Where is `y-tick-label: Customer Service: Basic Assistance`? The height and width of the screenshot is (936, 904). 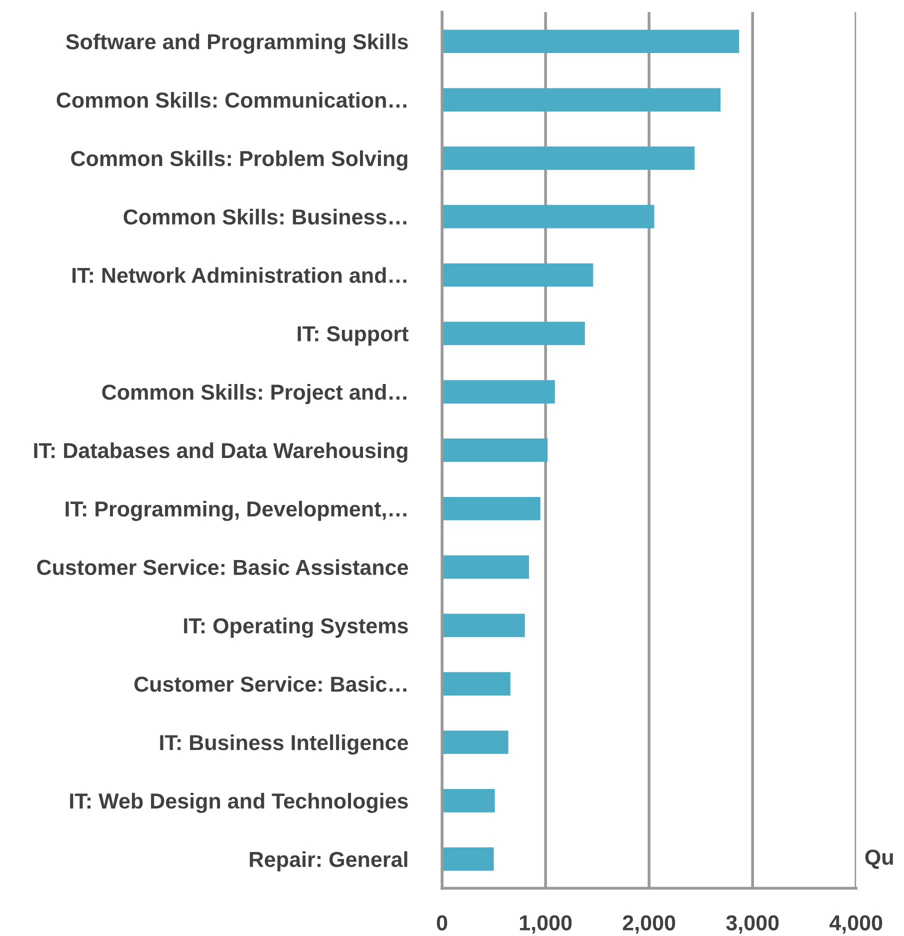
y-tick-label: Customer Service: Basic Assistance is located at coordinates (222, 567).